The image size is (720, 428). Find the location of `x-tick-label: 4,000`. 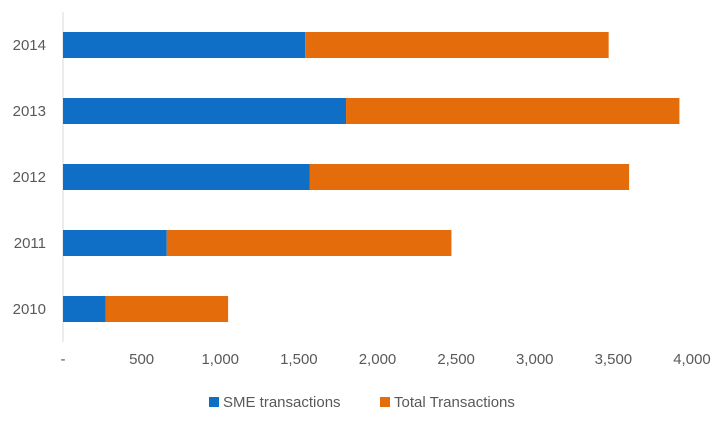

x-tick-label: 4,000 is located at coordinates (692, 359).